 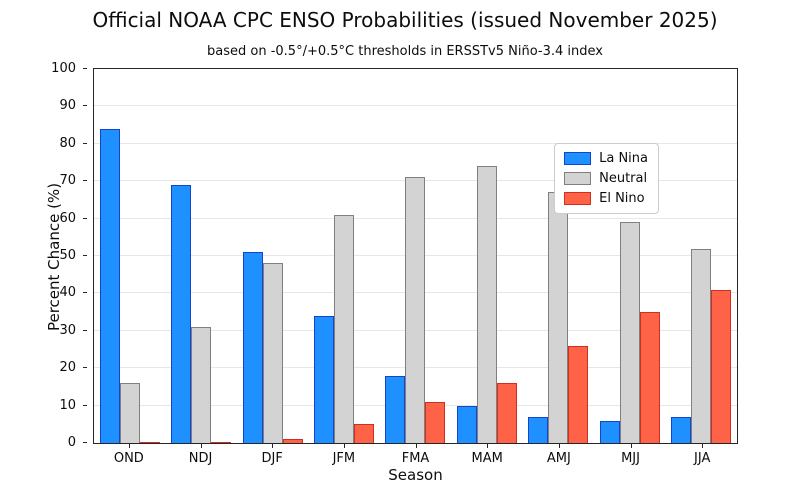 What do you see at coordinates (649, 377) in the screenshot?
I see `bar-el-nino-mjj` at bounding box center [649, 377].